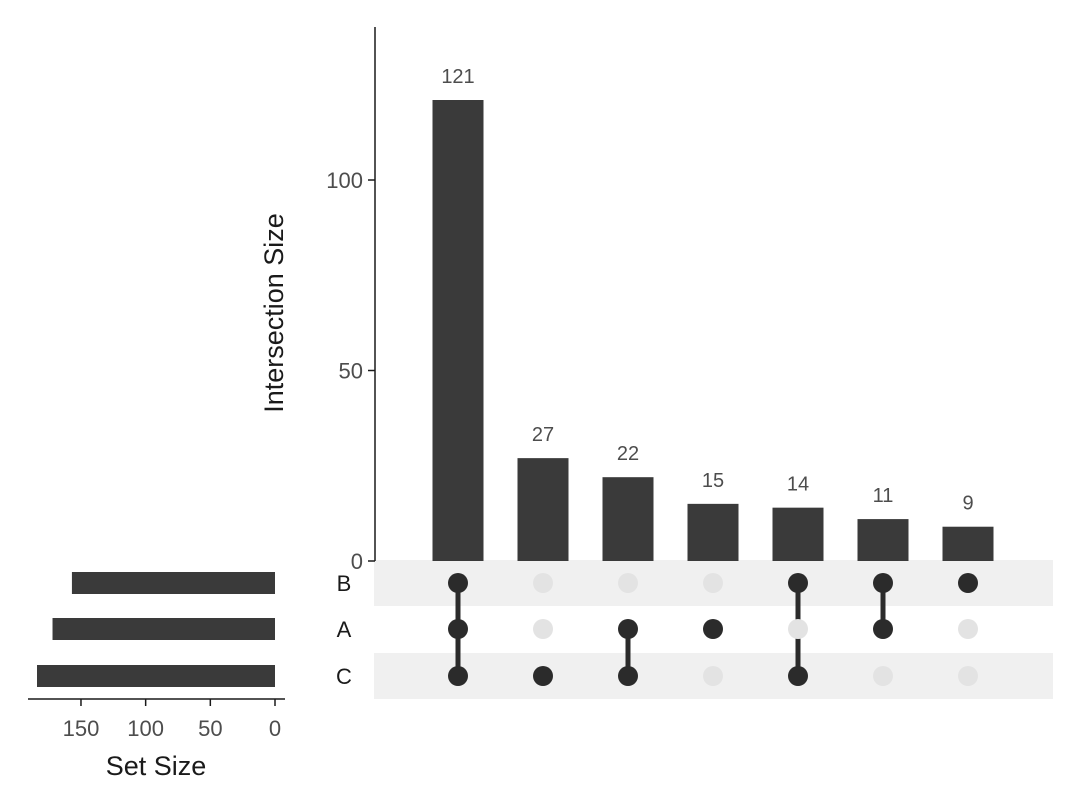 This screenshot has height=810, width=1080. I want to click on intersection-bar-value-label: 14, so click(798, 485).